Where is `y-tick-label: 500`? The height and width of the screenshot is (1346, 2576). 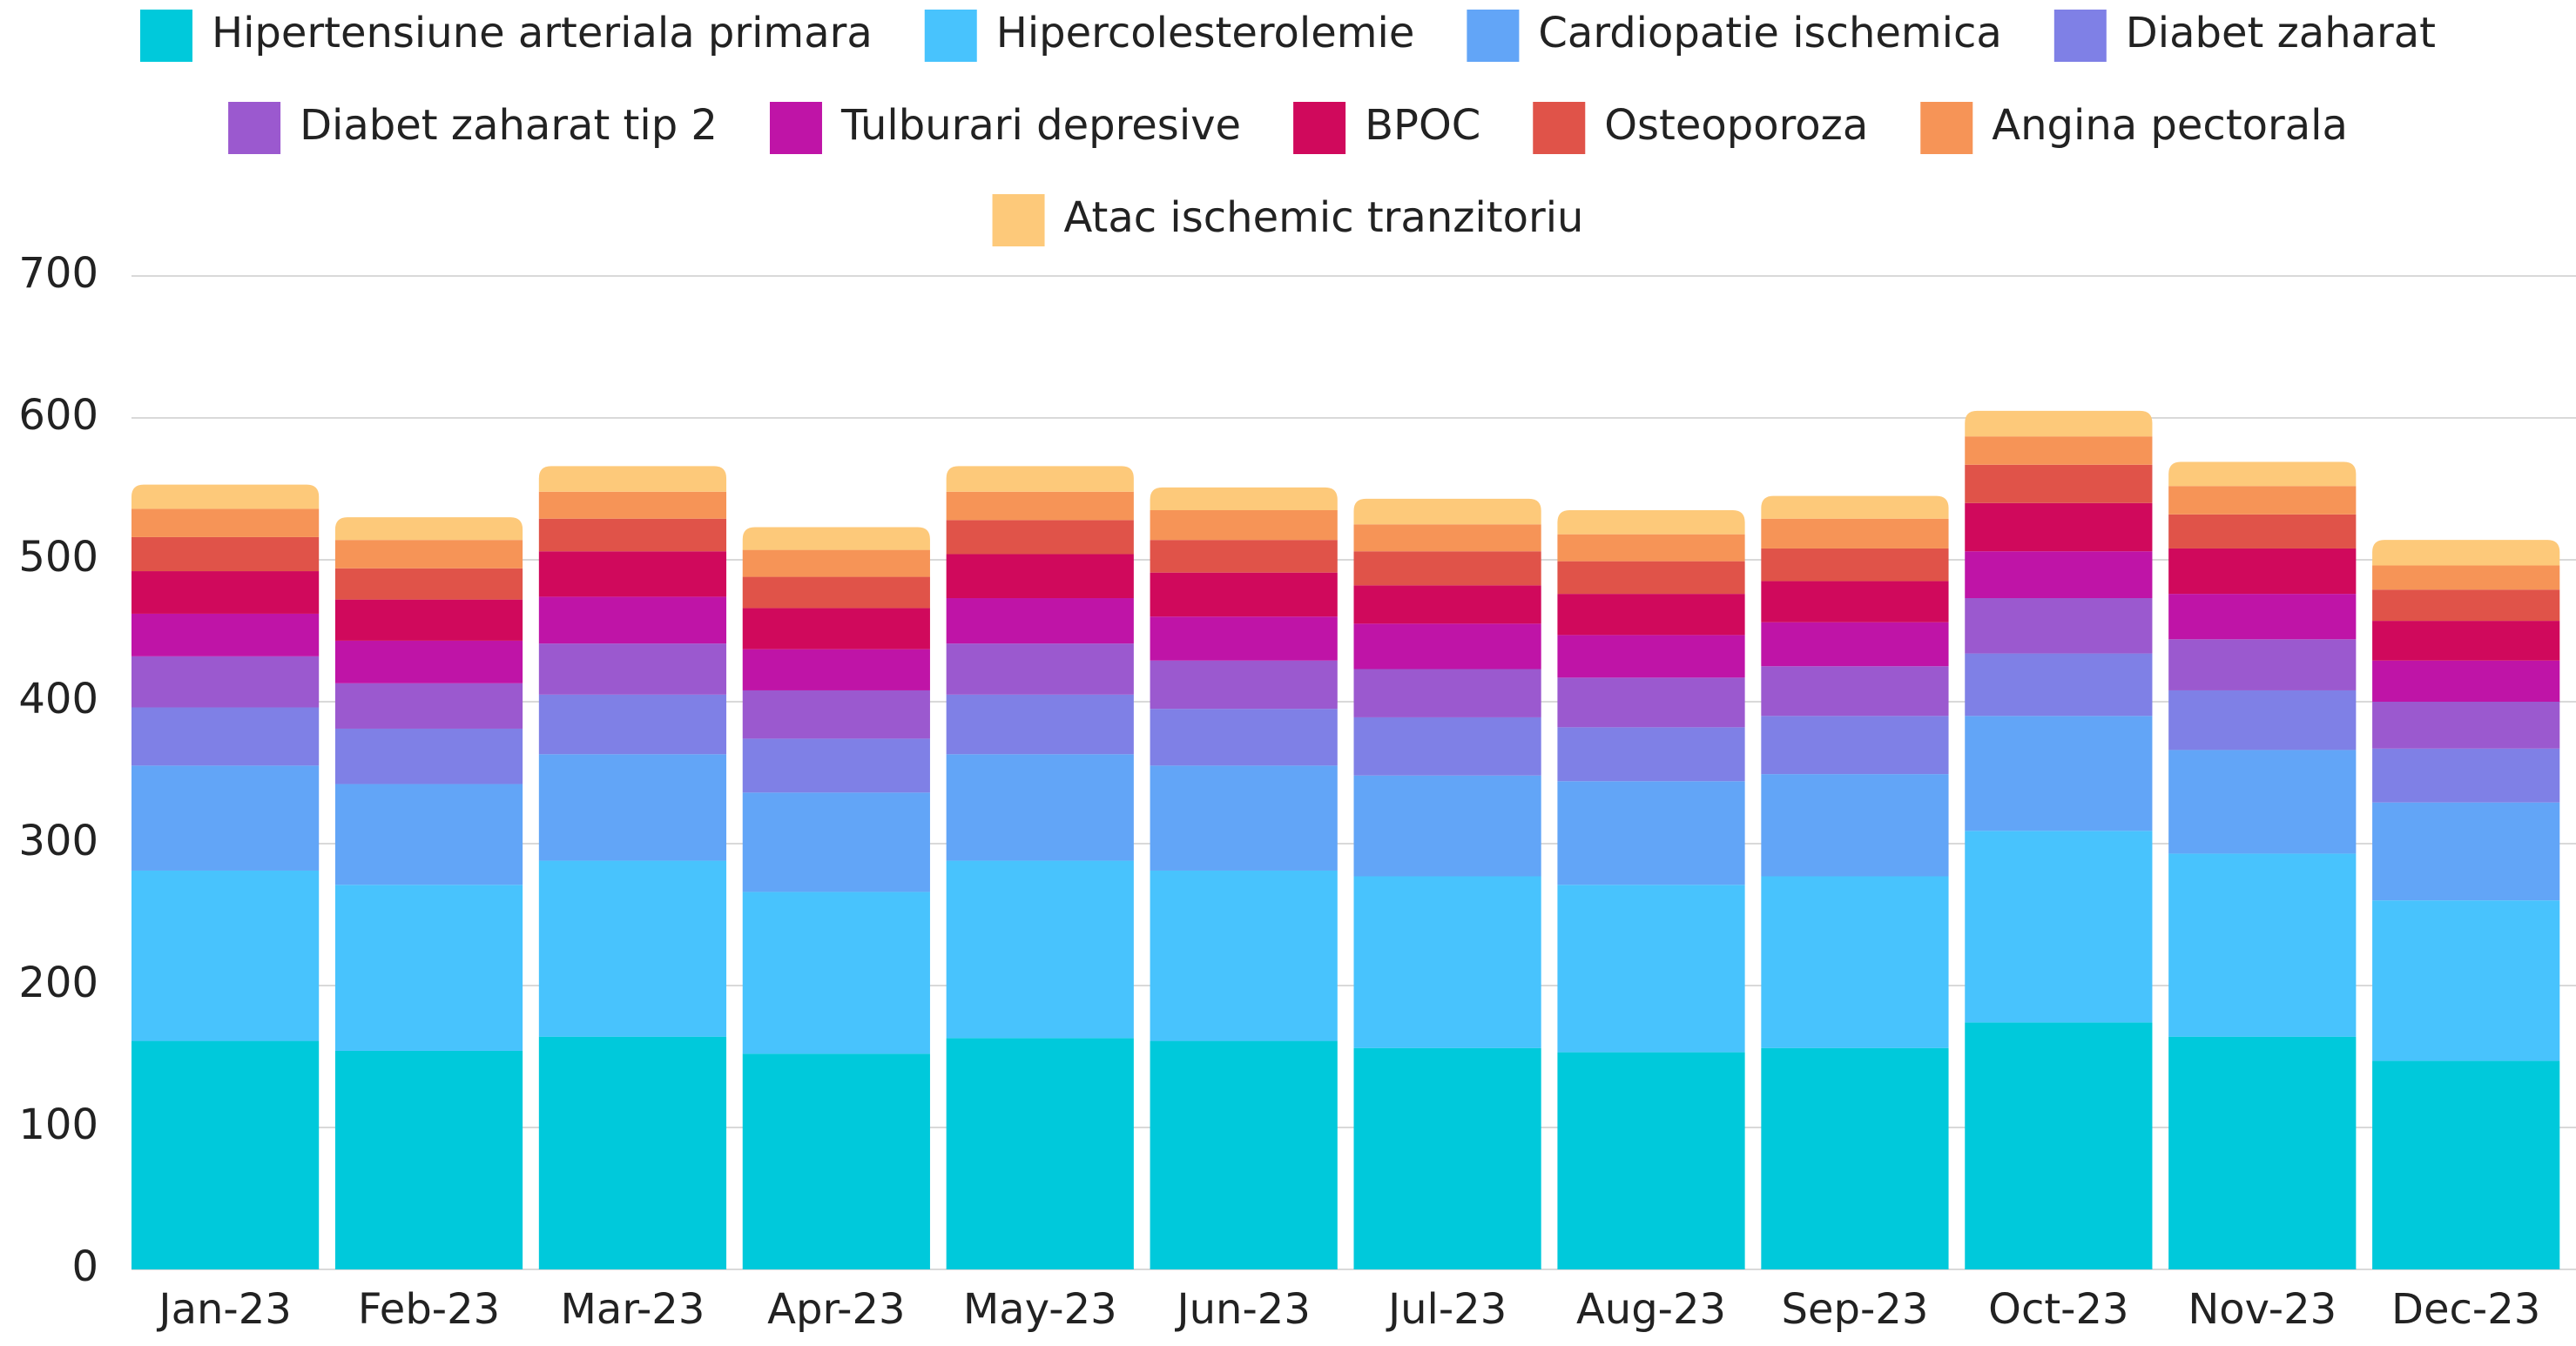
y-tick-label: 500 is located at coordinates (58, 557).